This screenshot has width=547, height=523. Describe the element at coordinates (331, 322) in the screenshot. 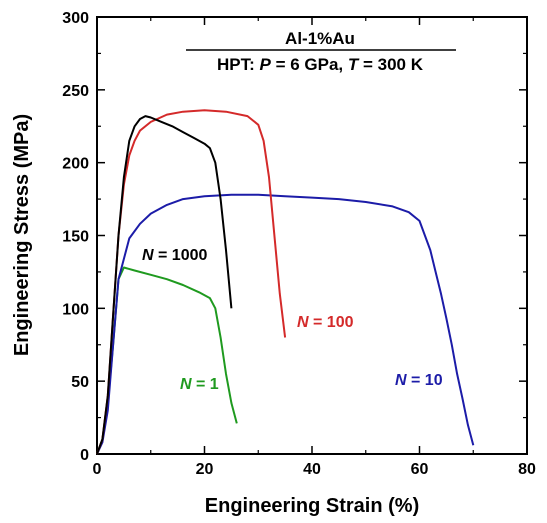

I see `series-label-value: = 100` at that location.